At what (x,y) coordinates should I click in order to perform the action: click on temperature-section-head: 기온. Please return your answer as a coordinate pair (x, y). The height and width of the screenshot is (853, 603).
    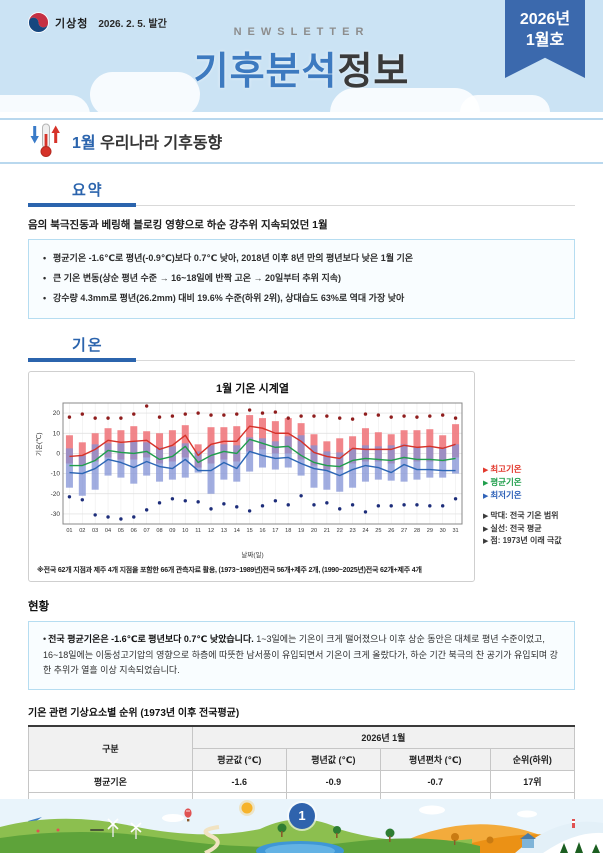
    Looking at the image, I should click on (301, 348).